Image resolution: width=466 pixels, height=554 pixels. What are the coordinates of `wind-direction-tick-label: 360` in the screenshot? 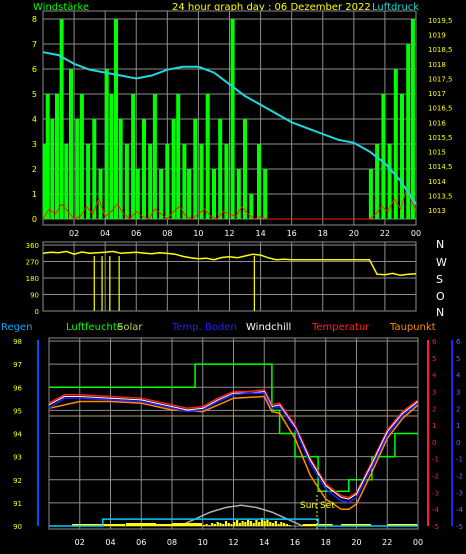 It's located at (32, 246).